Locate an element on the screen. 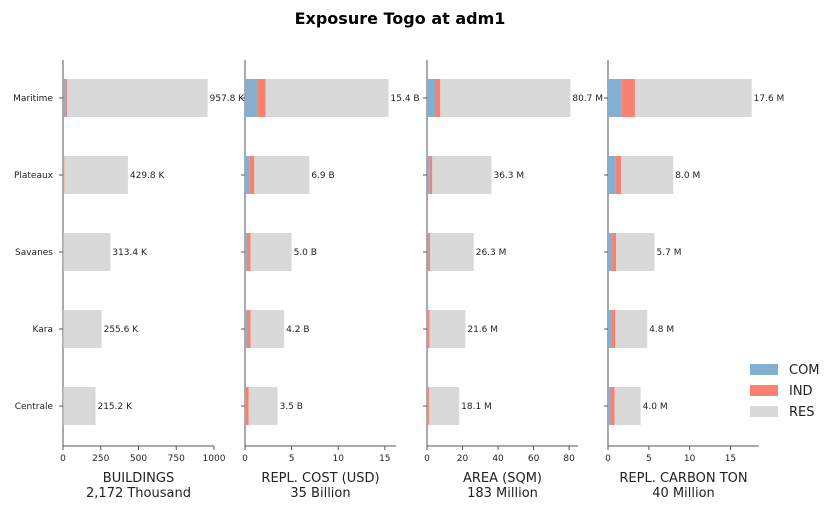 This screenshot has height=510, width=837. legend-label-res: RES is located at coordinates (802, 412).